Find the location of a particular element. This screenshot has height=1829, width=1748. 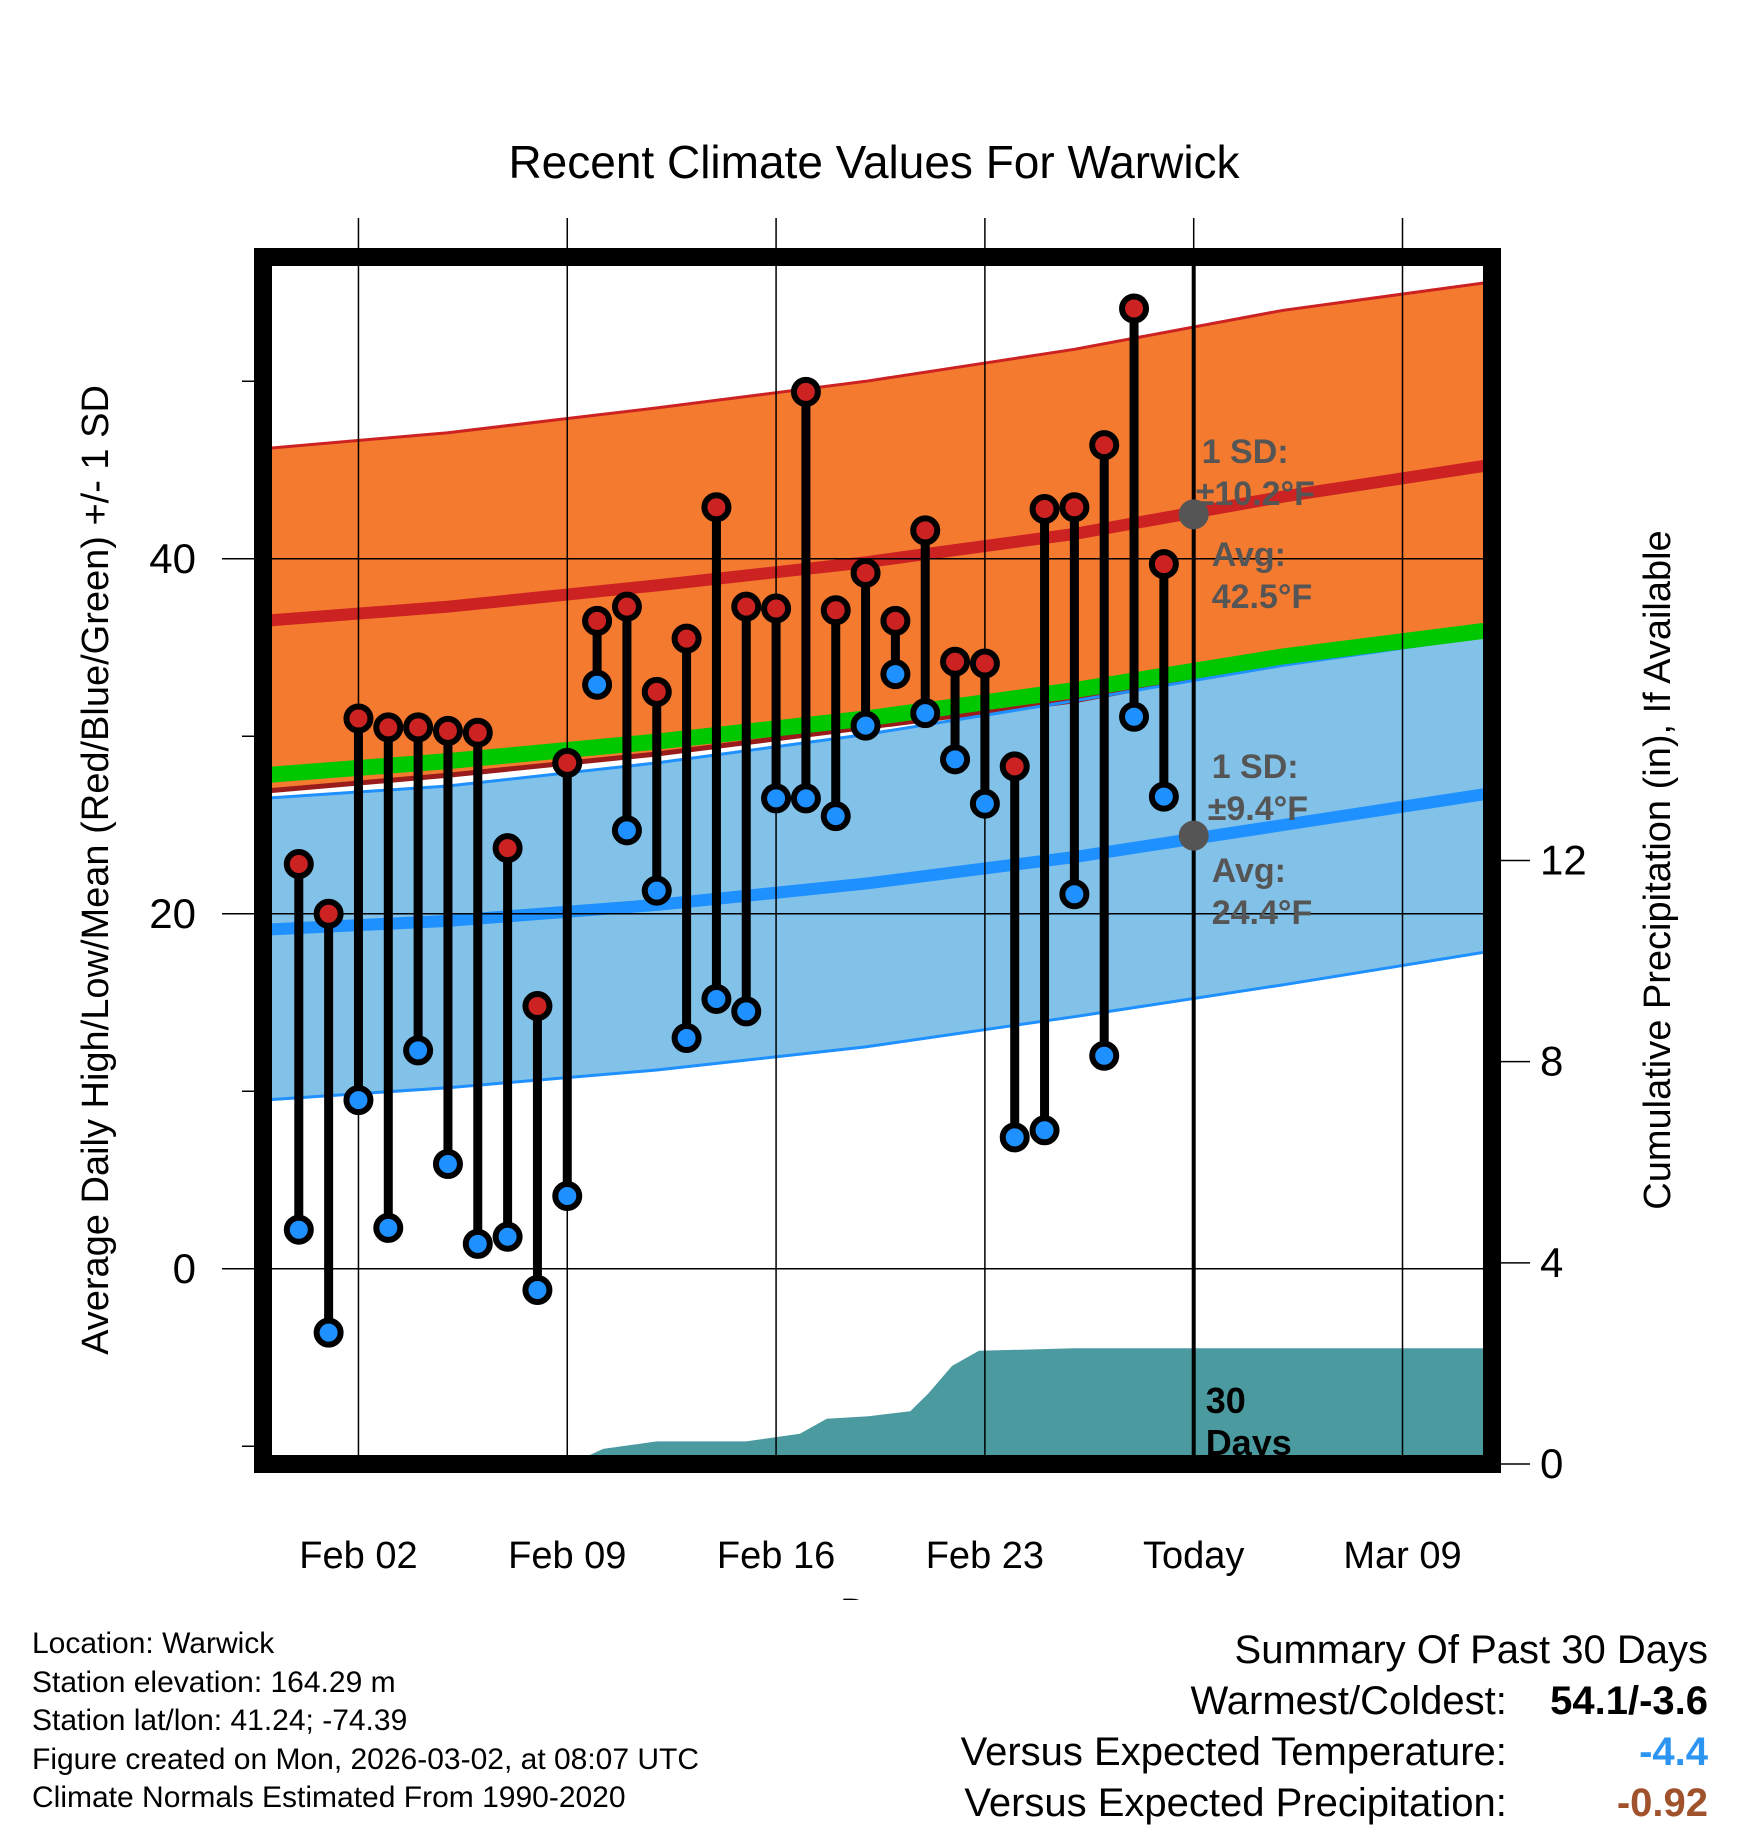

y-tick-label-left: 0 is located at coordinates (184, 1268).